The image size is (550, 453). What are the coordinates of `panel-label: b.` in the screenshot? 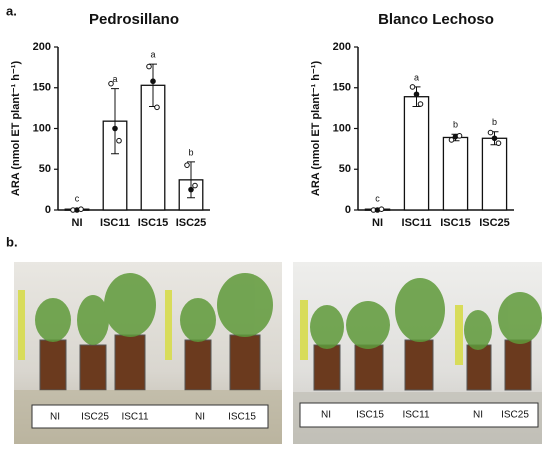 It's located at (12, 241).